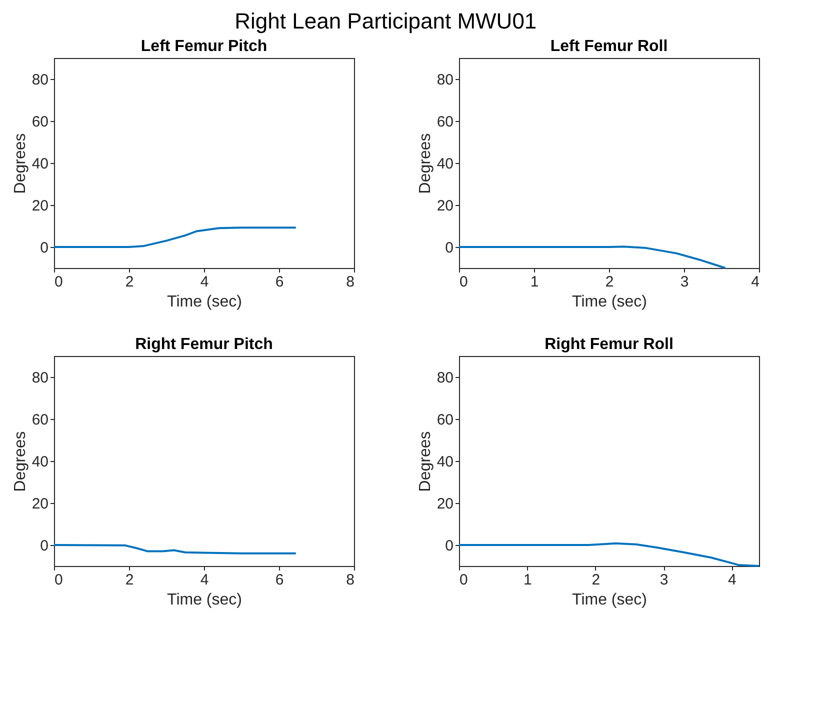 The height and width of the screenshot is (706, 837). I want to click on chart-title: Left Femur Roll, so click(609, 46).